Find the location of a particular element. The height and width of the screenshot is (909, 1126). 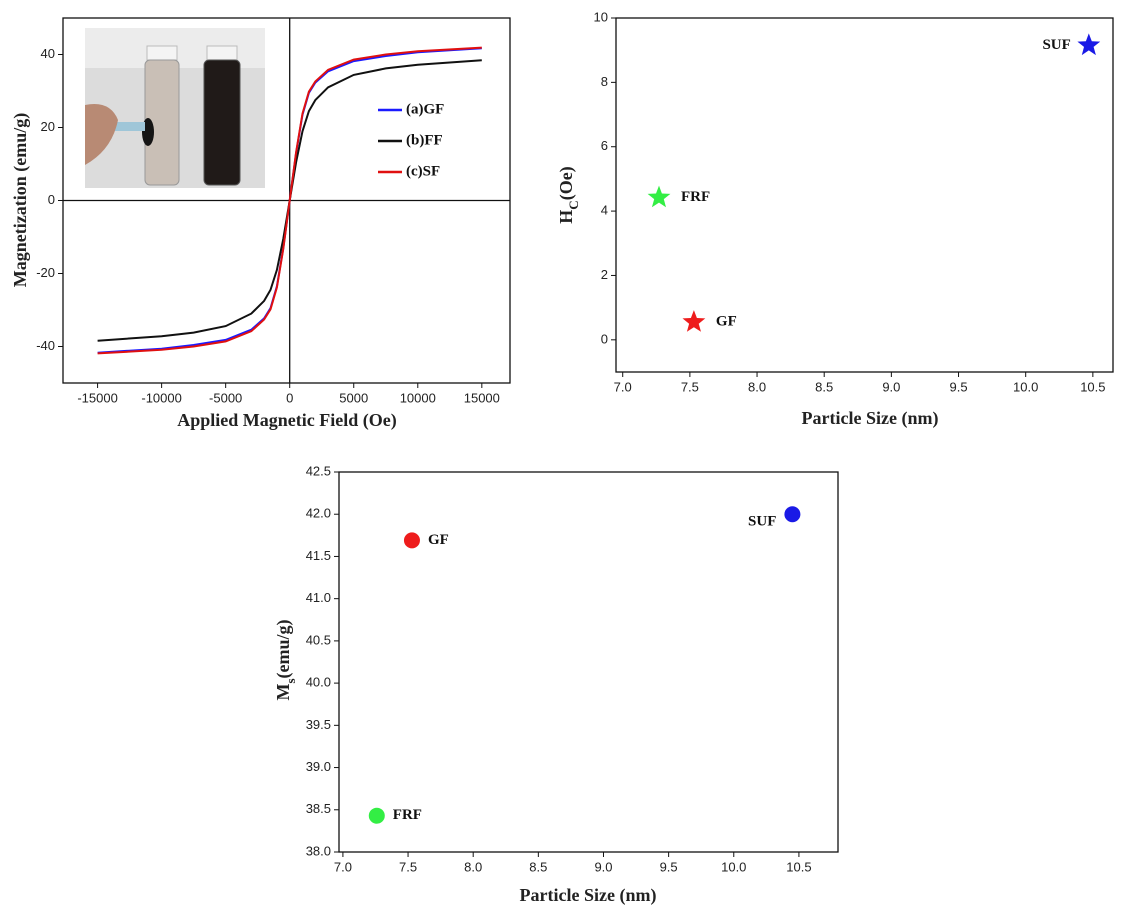

y-tick-label: 4 is located at coordinates (604, 210).